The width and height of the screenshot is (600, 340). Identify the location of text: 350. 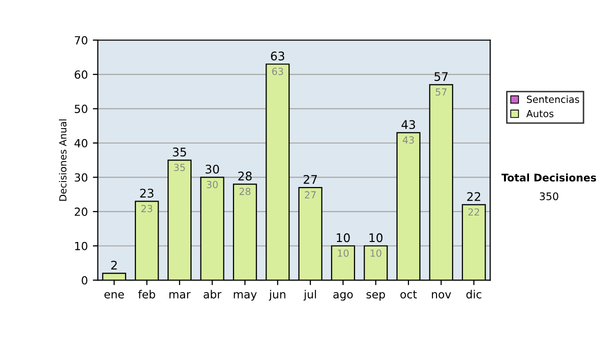
(549, 196).